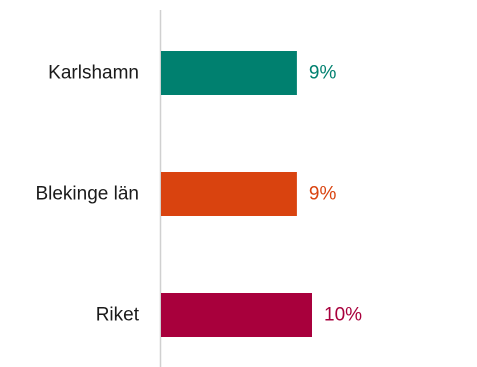 This screenshot has width=477, height=367. What do you see at coordinates (118, 315) in the screenshot?
I see `category-label: Riket` at bounding box center [118, 315].